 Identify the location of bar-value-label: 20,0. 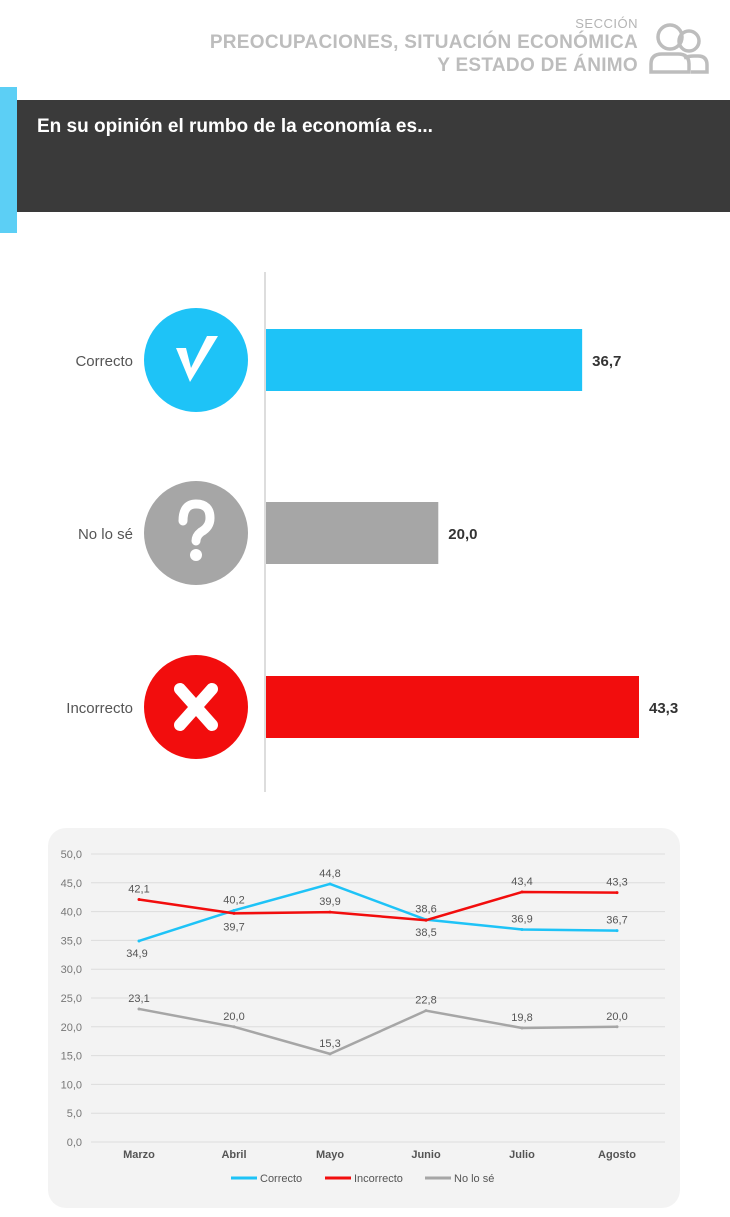
(462, 534).